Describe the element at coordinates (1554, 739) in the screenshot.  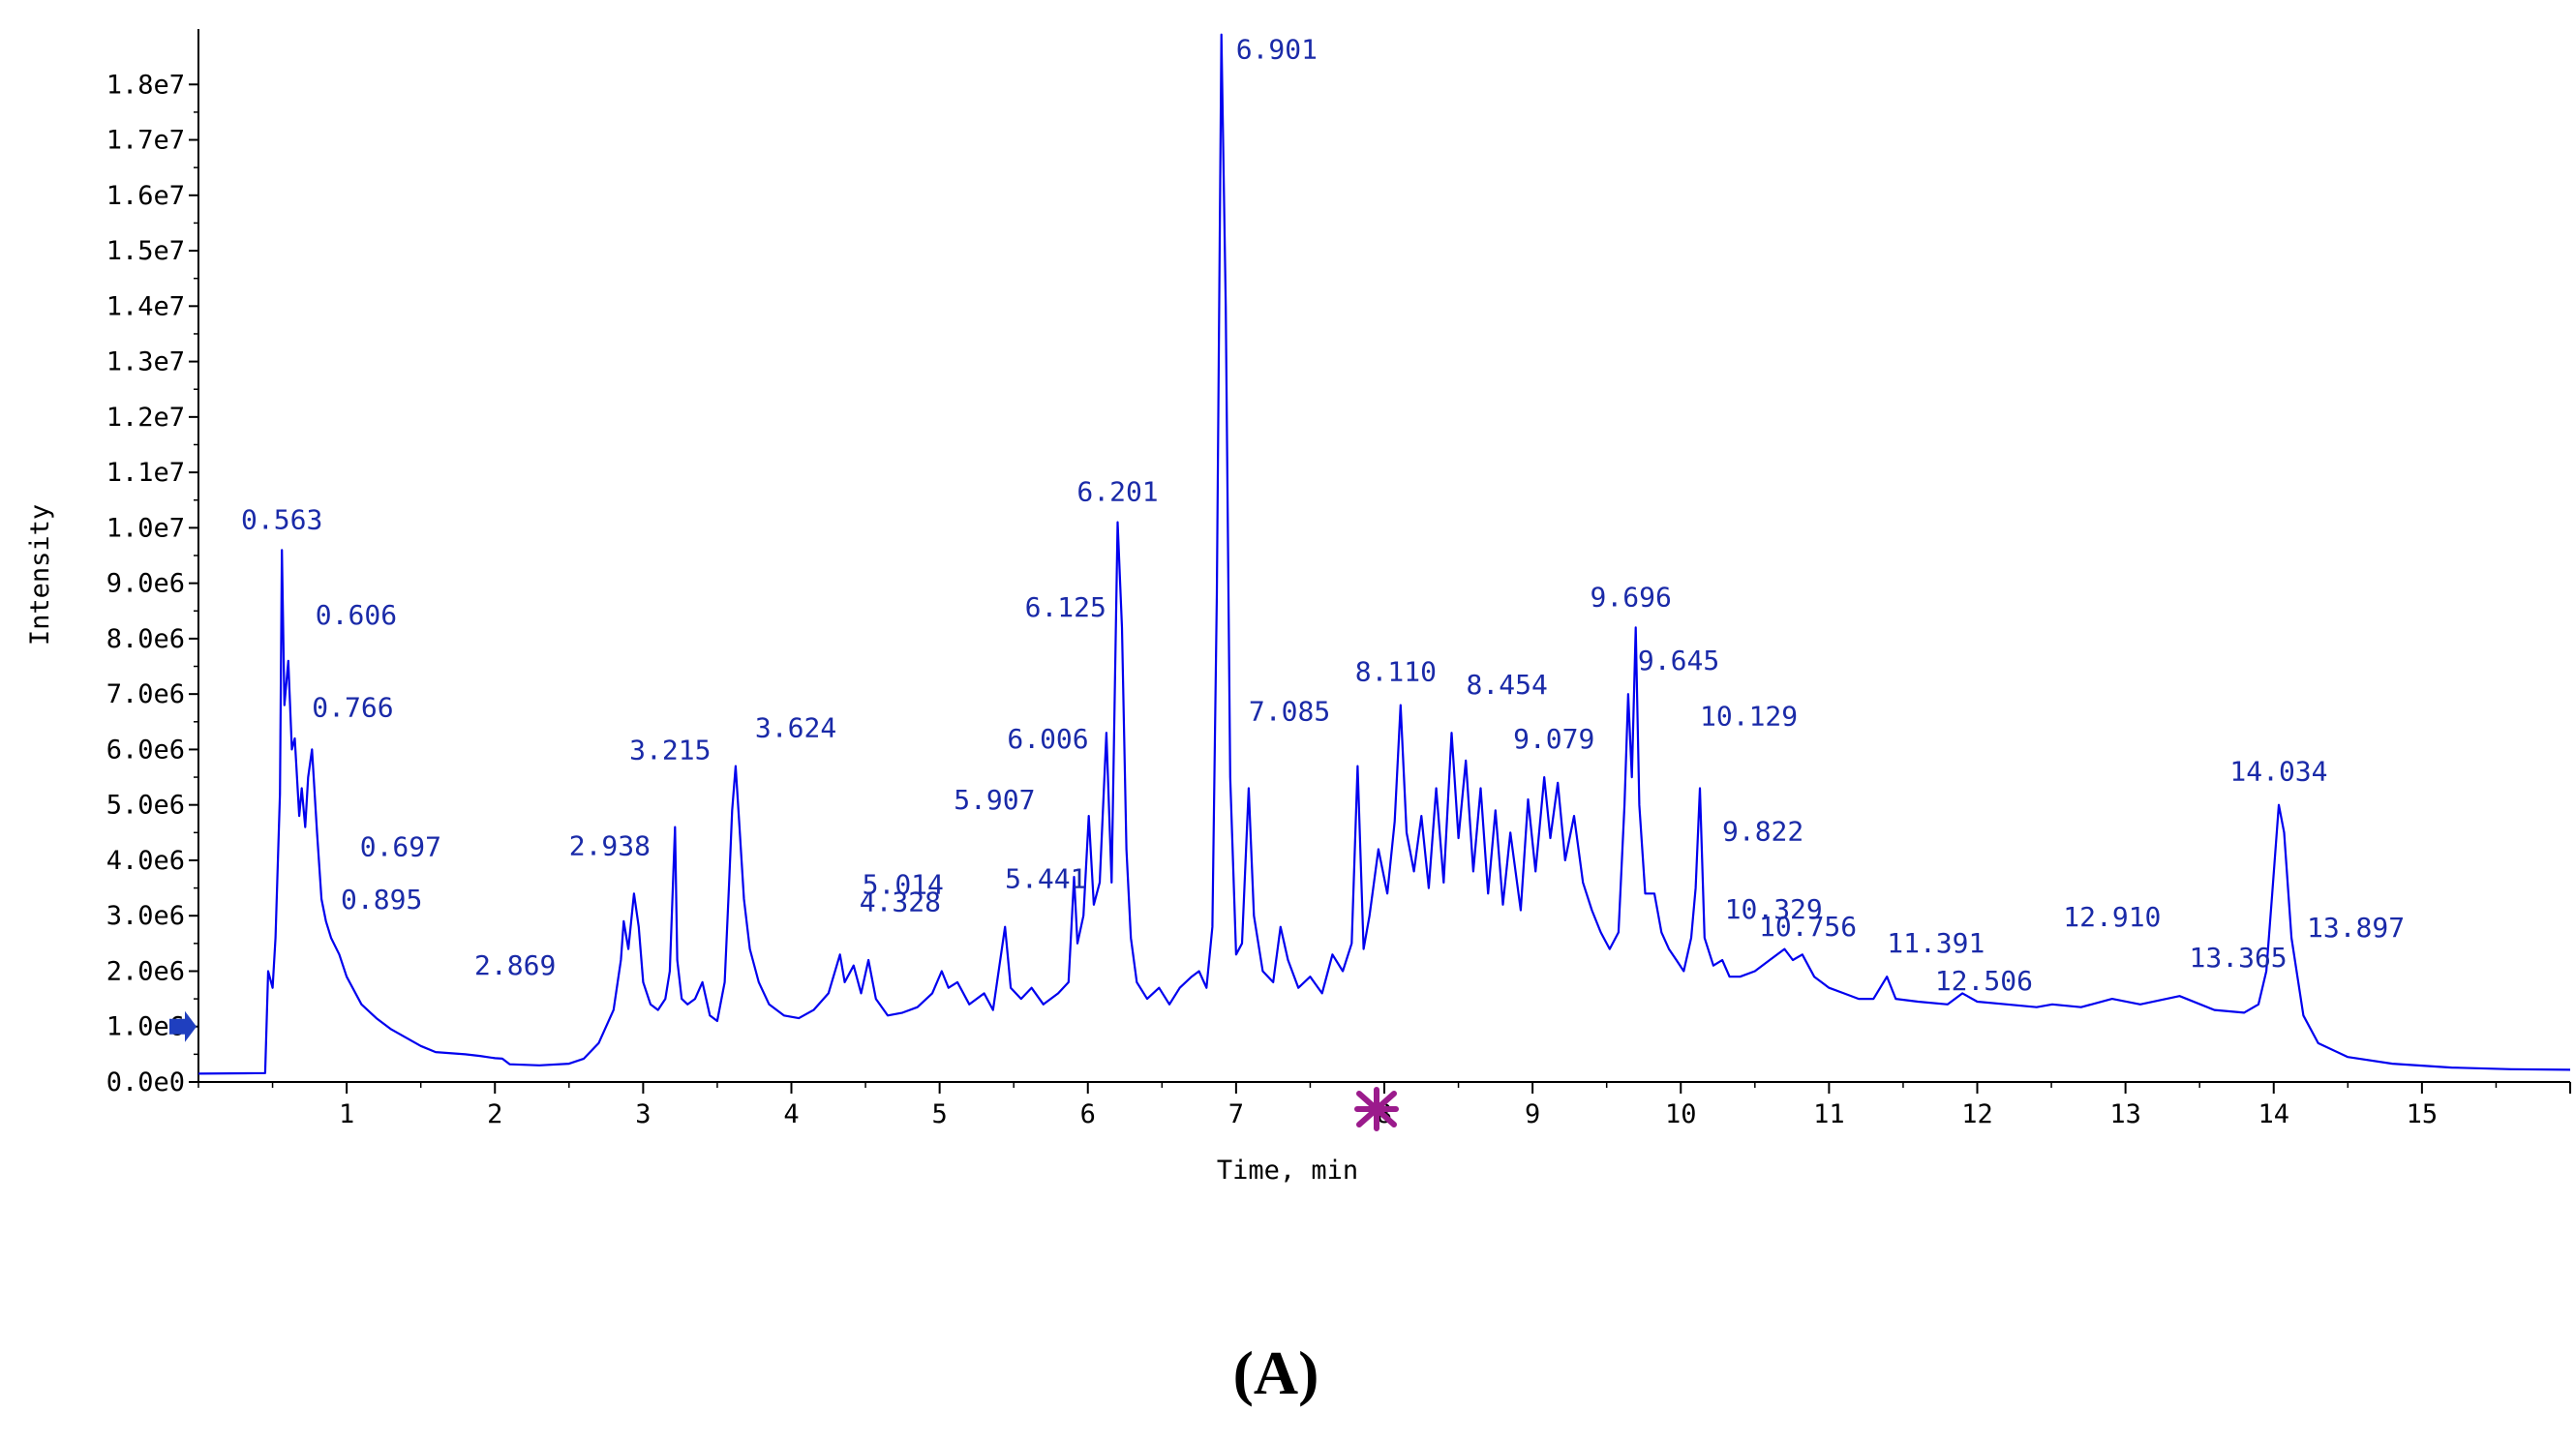
I see `peak-label: 9.079` at that location.